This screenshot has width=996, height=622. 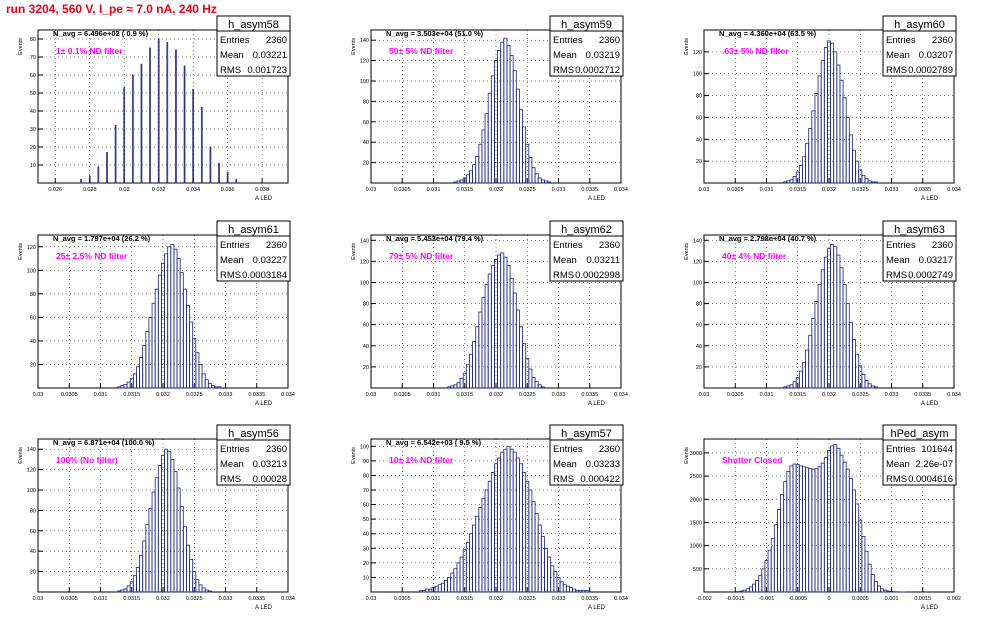 What do you see at coordinates (435, 238) in the screenshot?
I see `n-avg-label: N_avg = 5.453e+04 (79.4 %)` at bounding box center [435, 238].